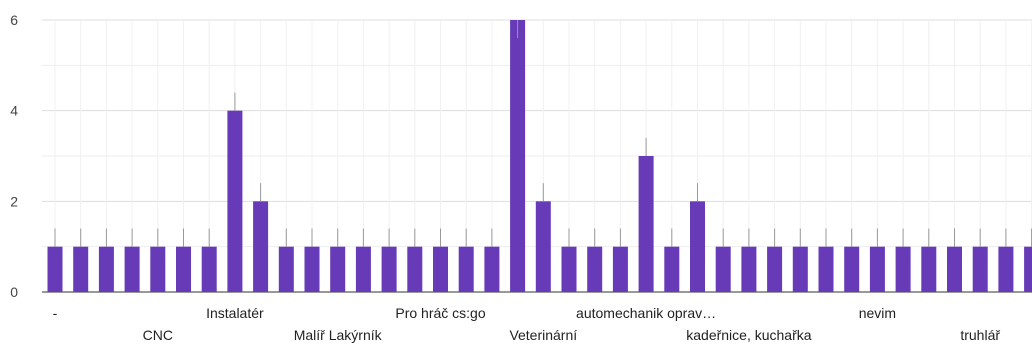 This screenshot has width=1032, height=345. I want to click on y-tick-label: 6, so click(14, 20).